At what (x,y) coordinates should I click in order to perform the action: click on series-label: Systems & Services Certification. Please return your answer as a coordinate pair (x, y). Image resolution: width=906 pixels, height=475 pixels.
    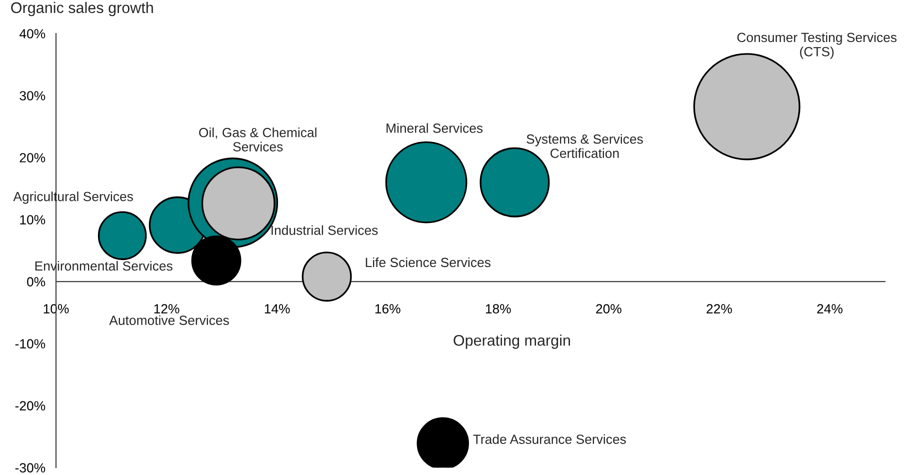
    Looking at the image, I should click on (584, 146).